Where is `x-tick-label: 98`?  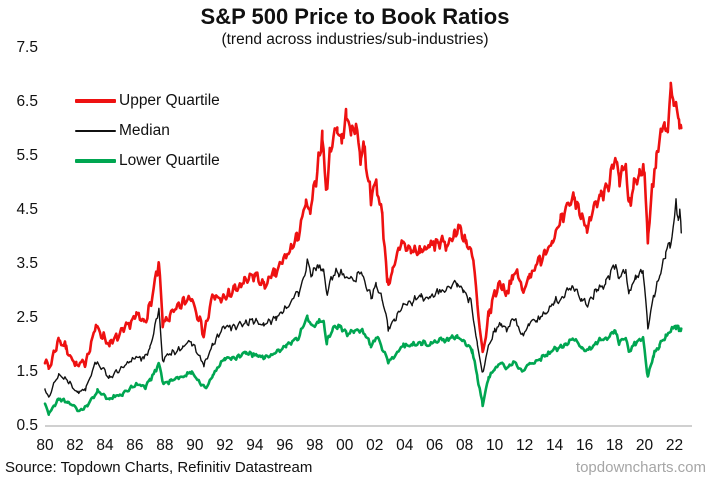 x-tick-label: 98 is located at coordinates (315, 445).